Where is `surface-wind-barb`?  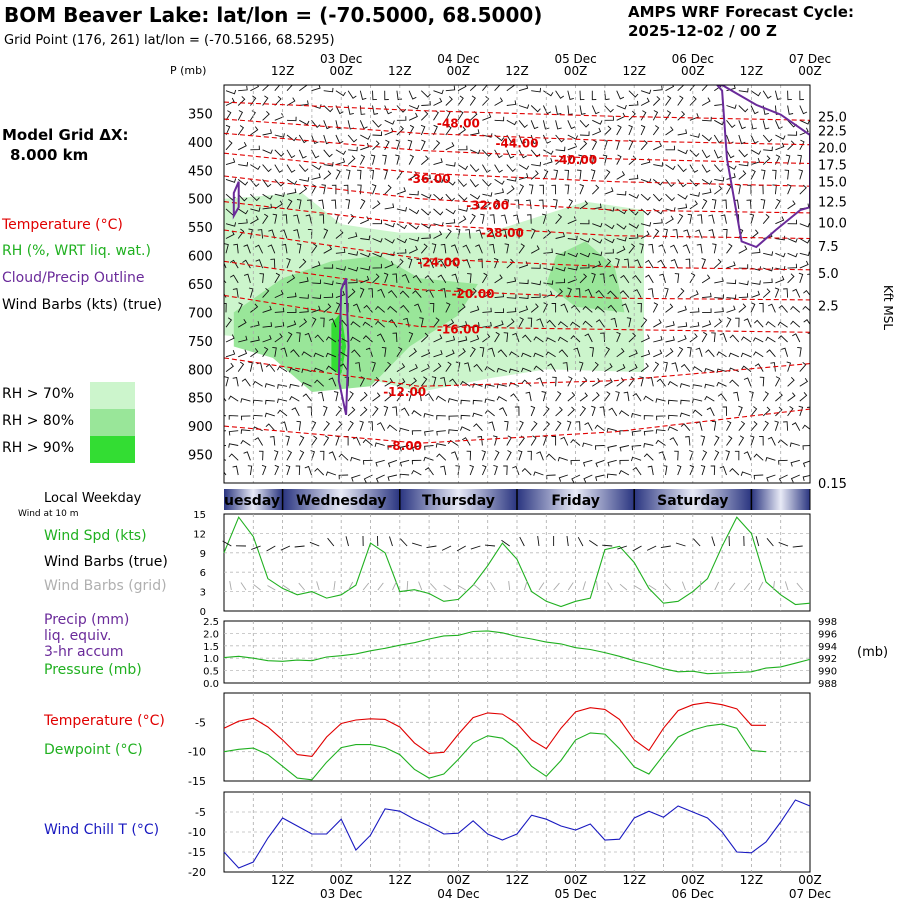
surface-wind-barb is located at coordinates (417, 544).